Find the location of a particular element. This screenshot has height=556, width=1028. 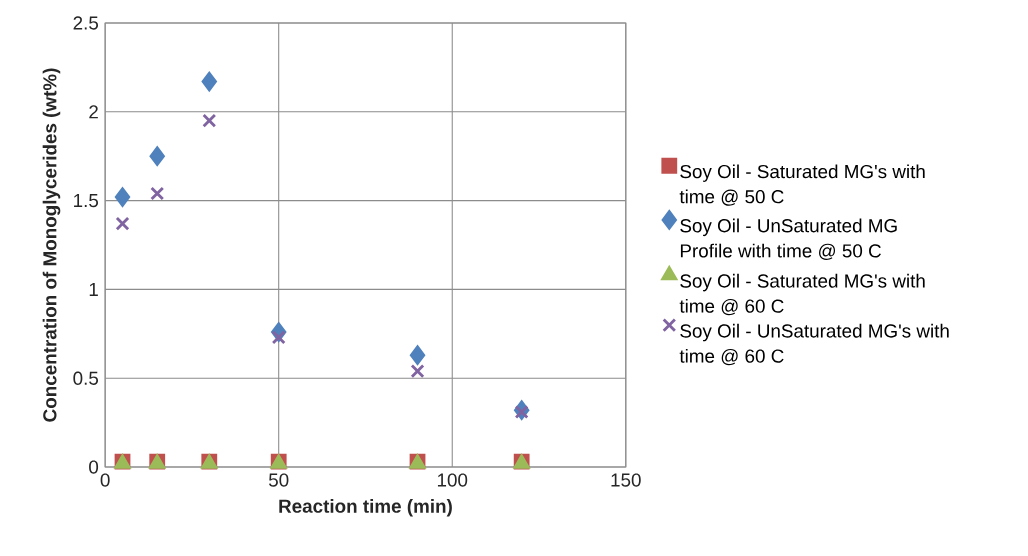

y-tick-label: 1 is located at coordinates (93, 289).